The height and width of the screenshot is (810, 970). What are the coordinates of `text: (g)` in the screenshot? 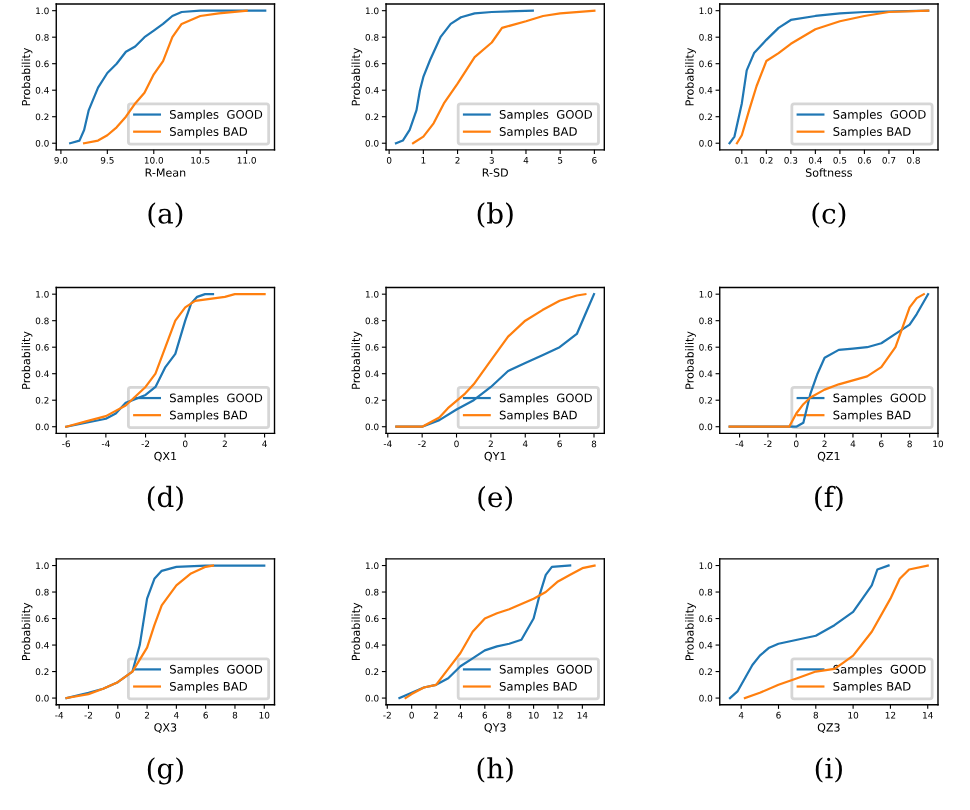 It's located at (165, 771).